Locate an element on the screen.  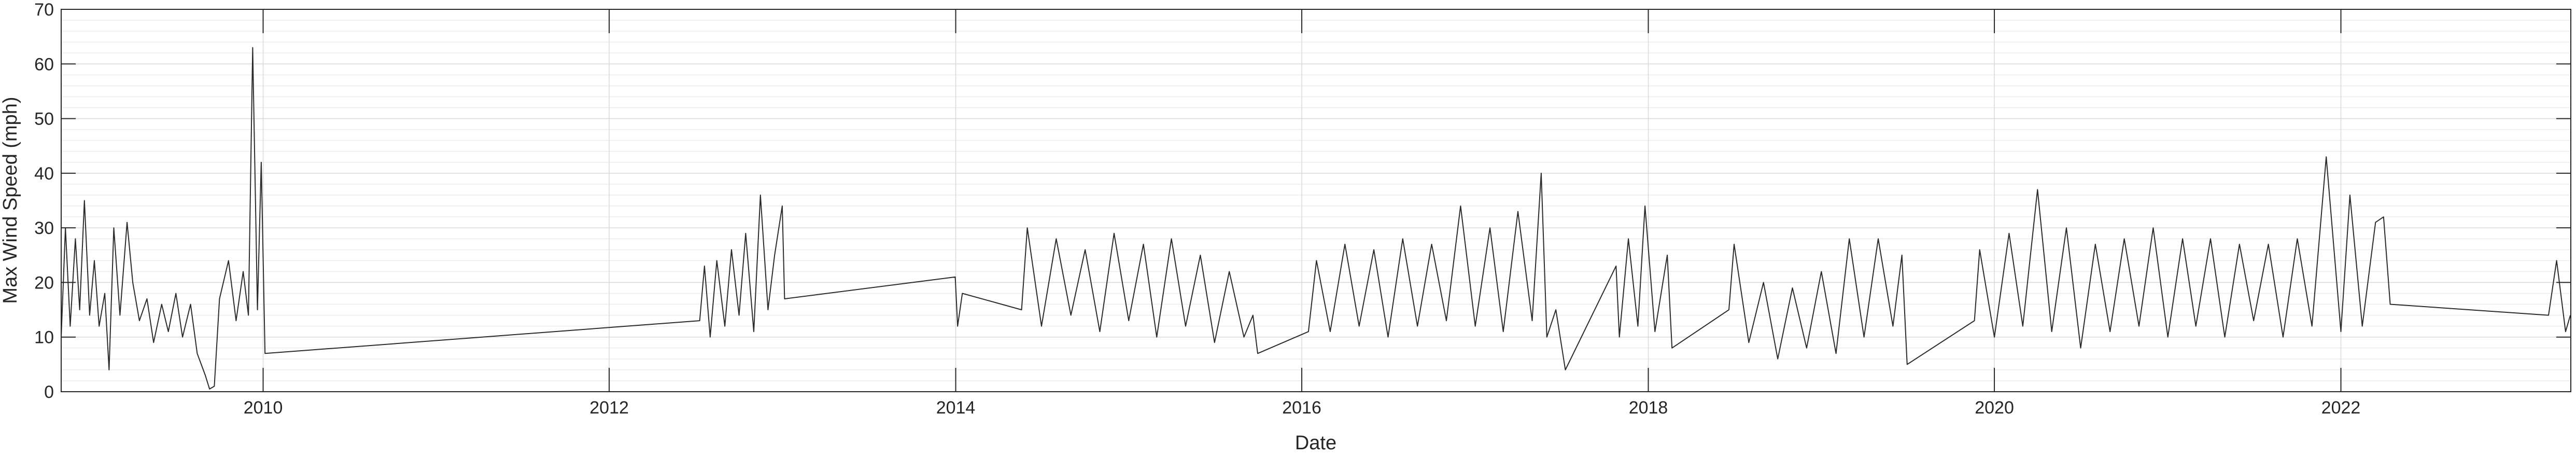
y-tick-label: 60 is located at coordinates (44, 64).